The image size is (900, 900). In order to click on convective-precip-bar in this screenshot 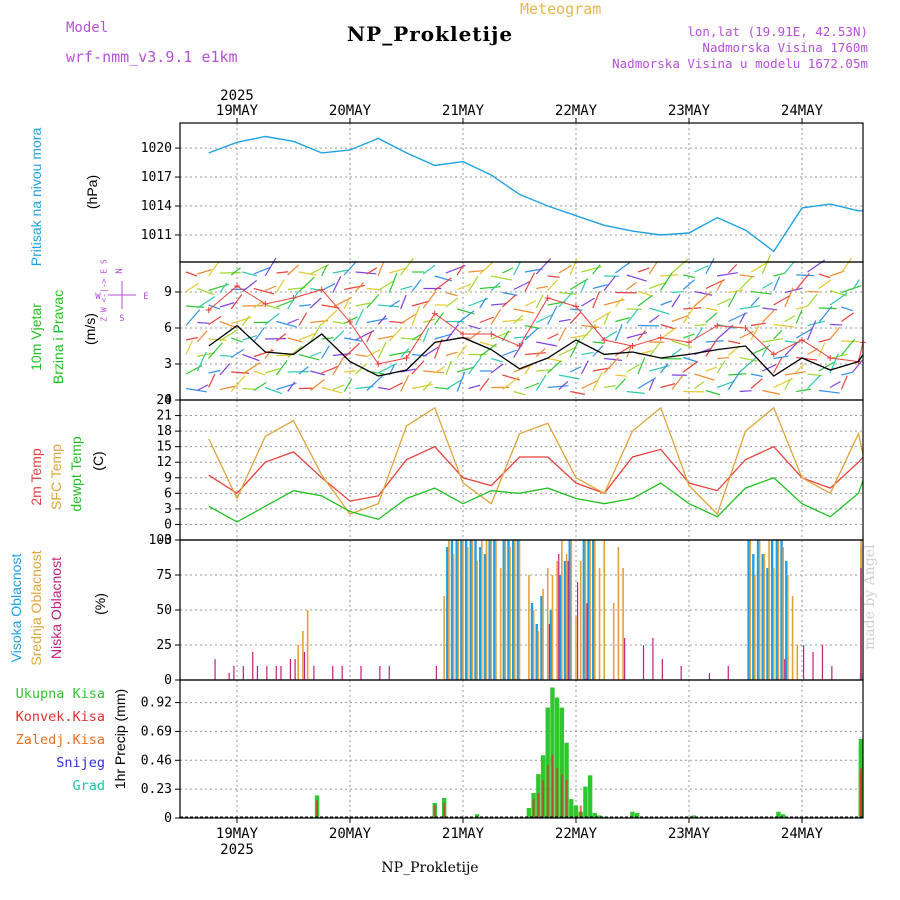, I will do `click(547, 791)`.